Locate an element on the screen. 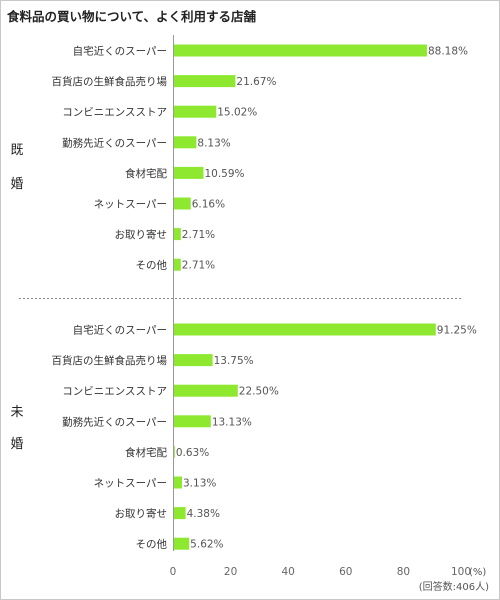  data-label: 22.50% is located at coordinates (259, 392).